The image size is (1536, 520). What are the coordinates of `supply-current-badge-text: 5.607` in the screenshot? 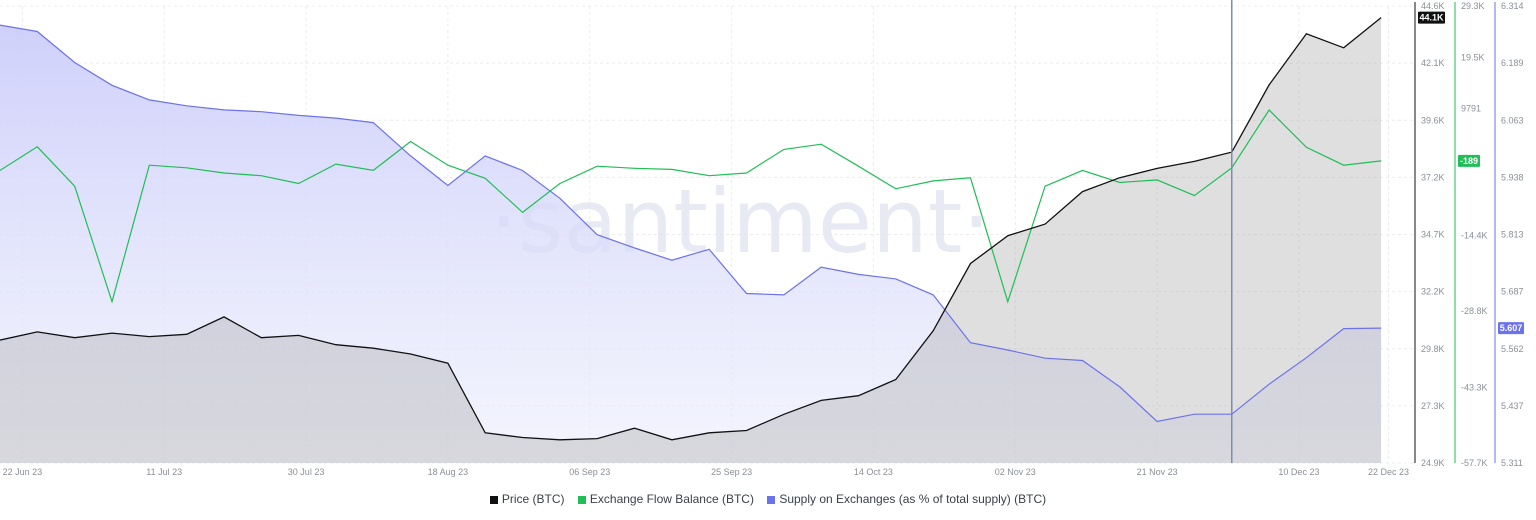 It's located at (1511, 328).